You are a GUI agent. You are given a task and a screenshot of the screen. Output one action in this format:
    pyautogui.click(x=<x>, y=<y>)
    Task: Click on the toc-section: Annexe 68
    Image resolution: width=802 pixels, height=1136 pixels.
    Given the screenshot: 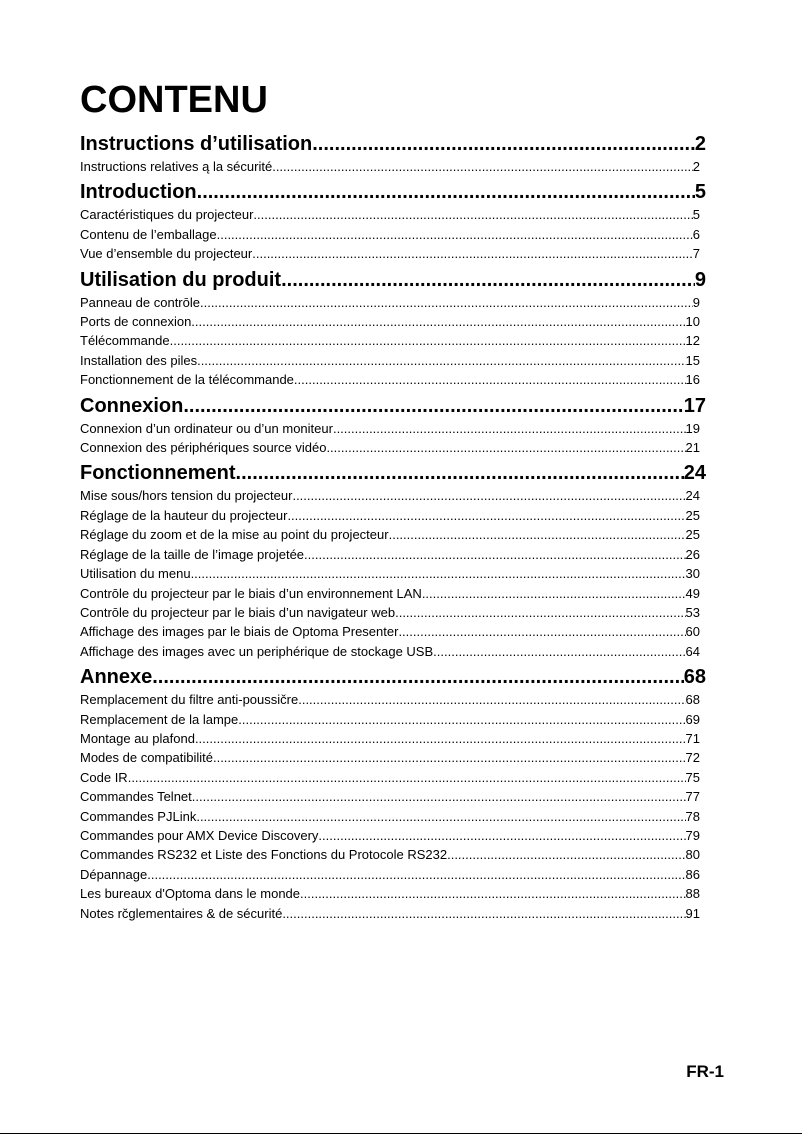 What is the action you would take?
    pyautogui.click(x=393, y=677)
    